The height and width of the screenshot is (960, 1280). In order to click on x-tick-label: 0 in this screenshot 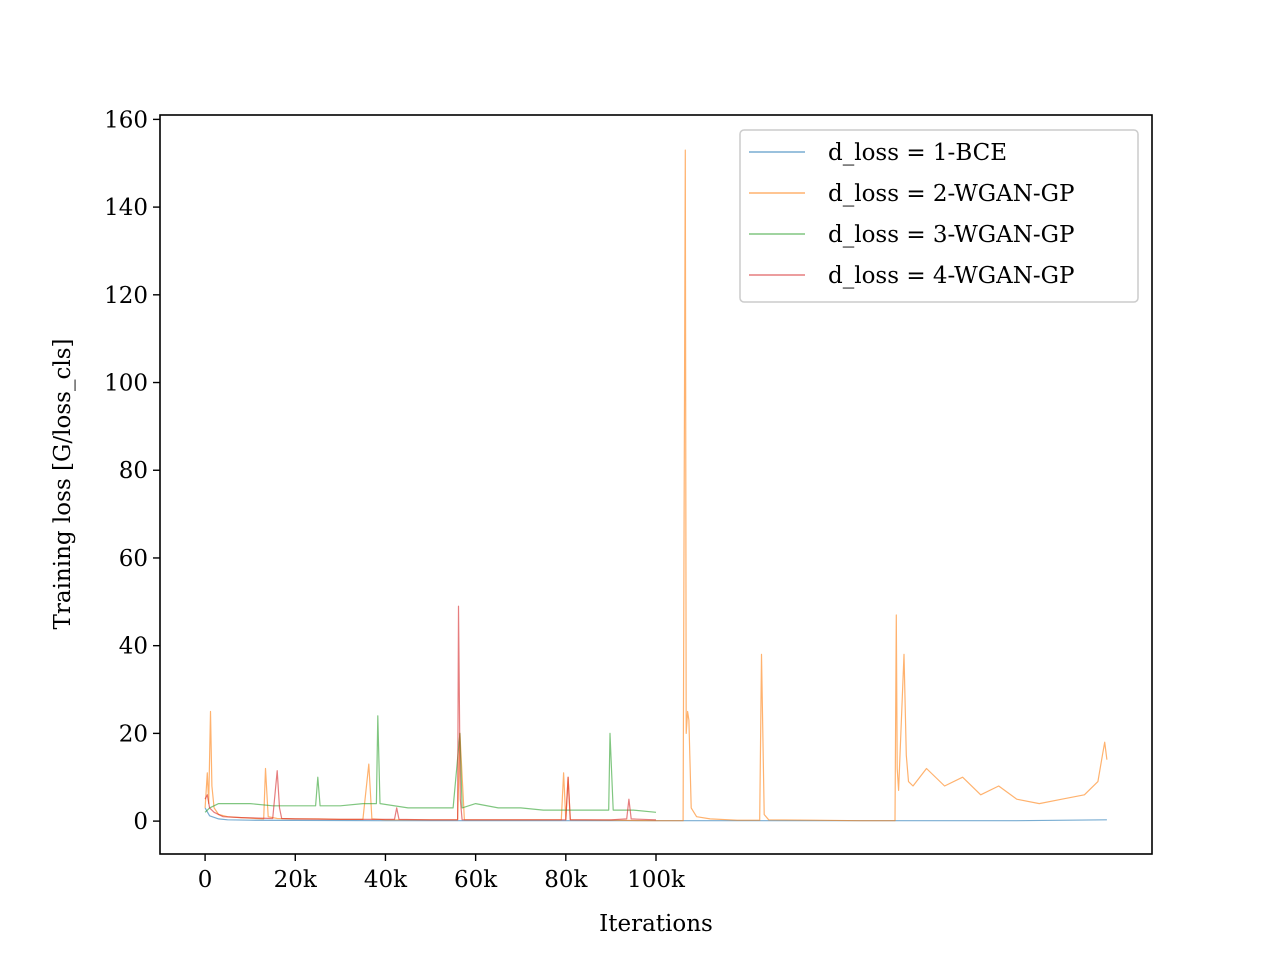, I will do `click(205, 880)`.